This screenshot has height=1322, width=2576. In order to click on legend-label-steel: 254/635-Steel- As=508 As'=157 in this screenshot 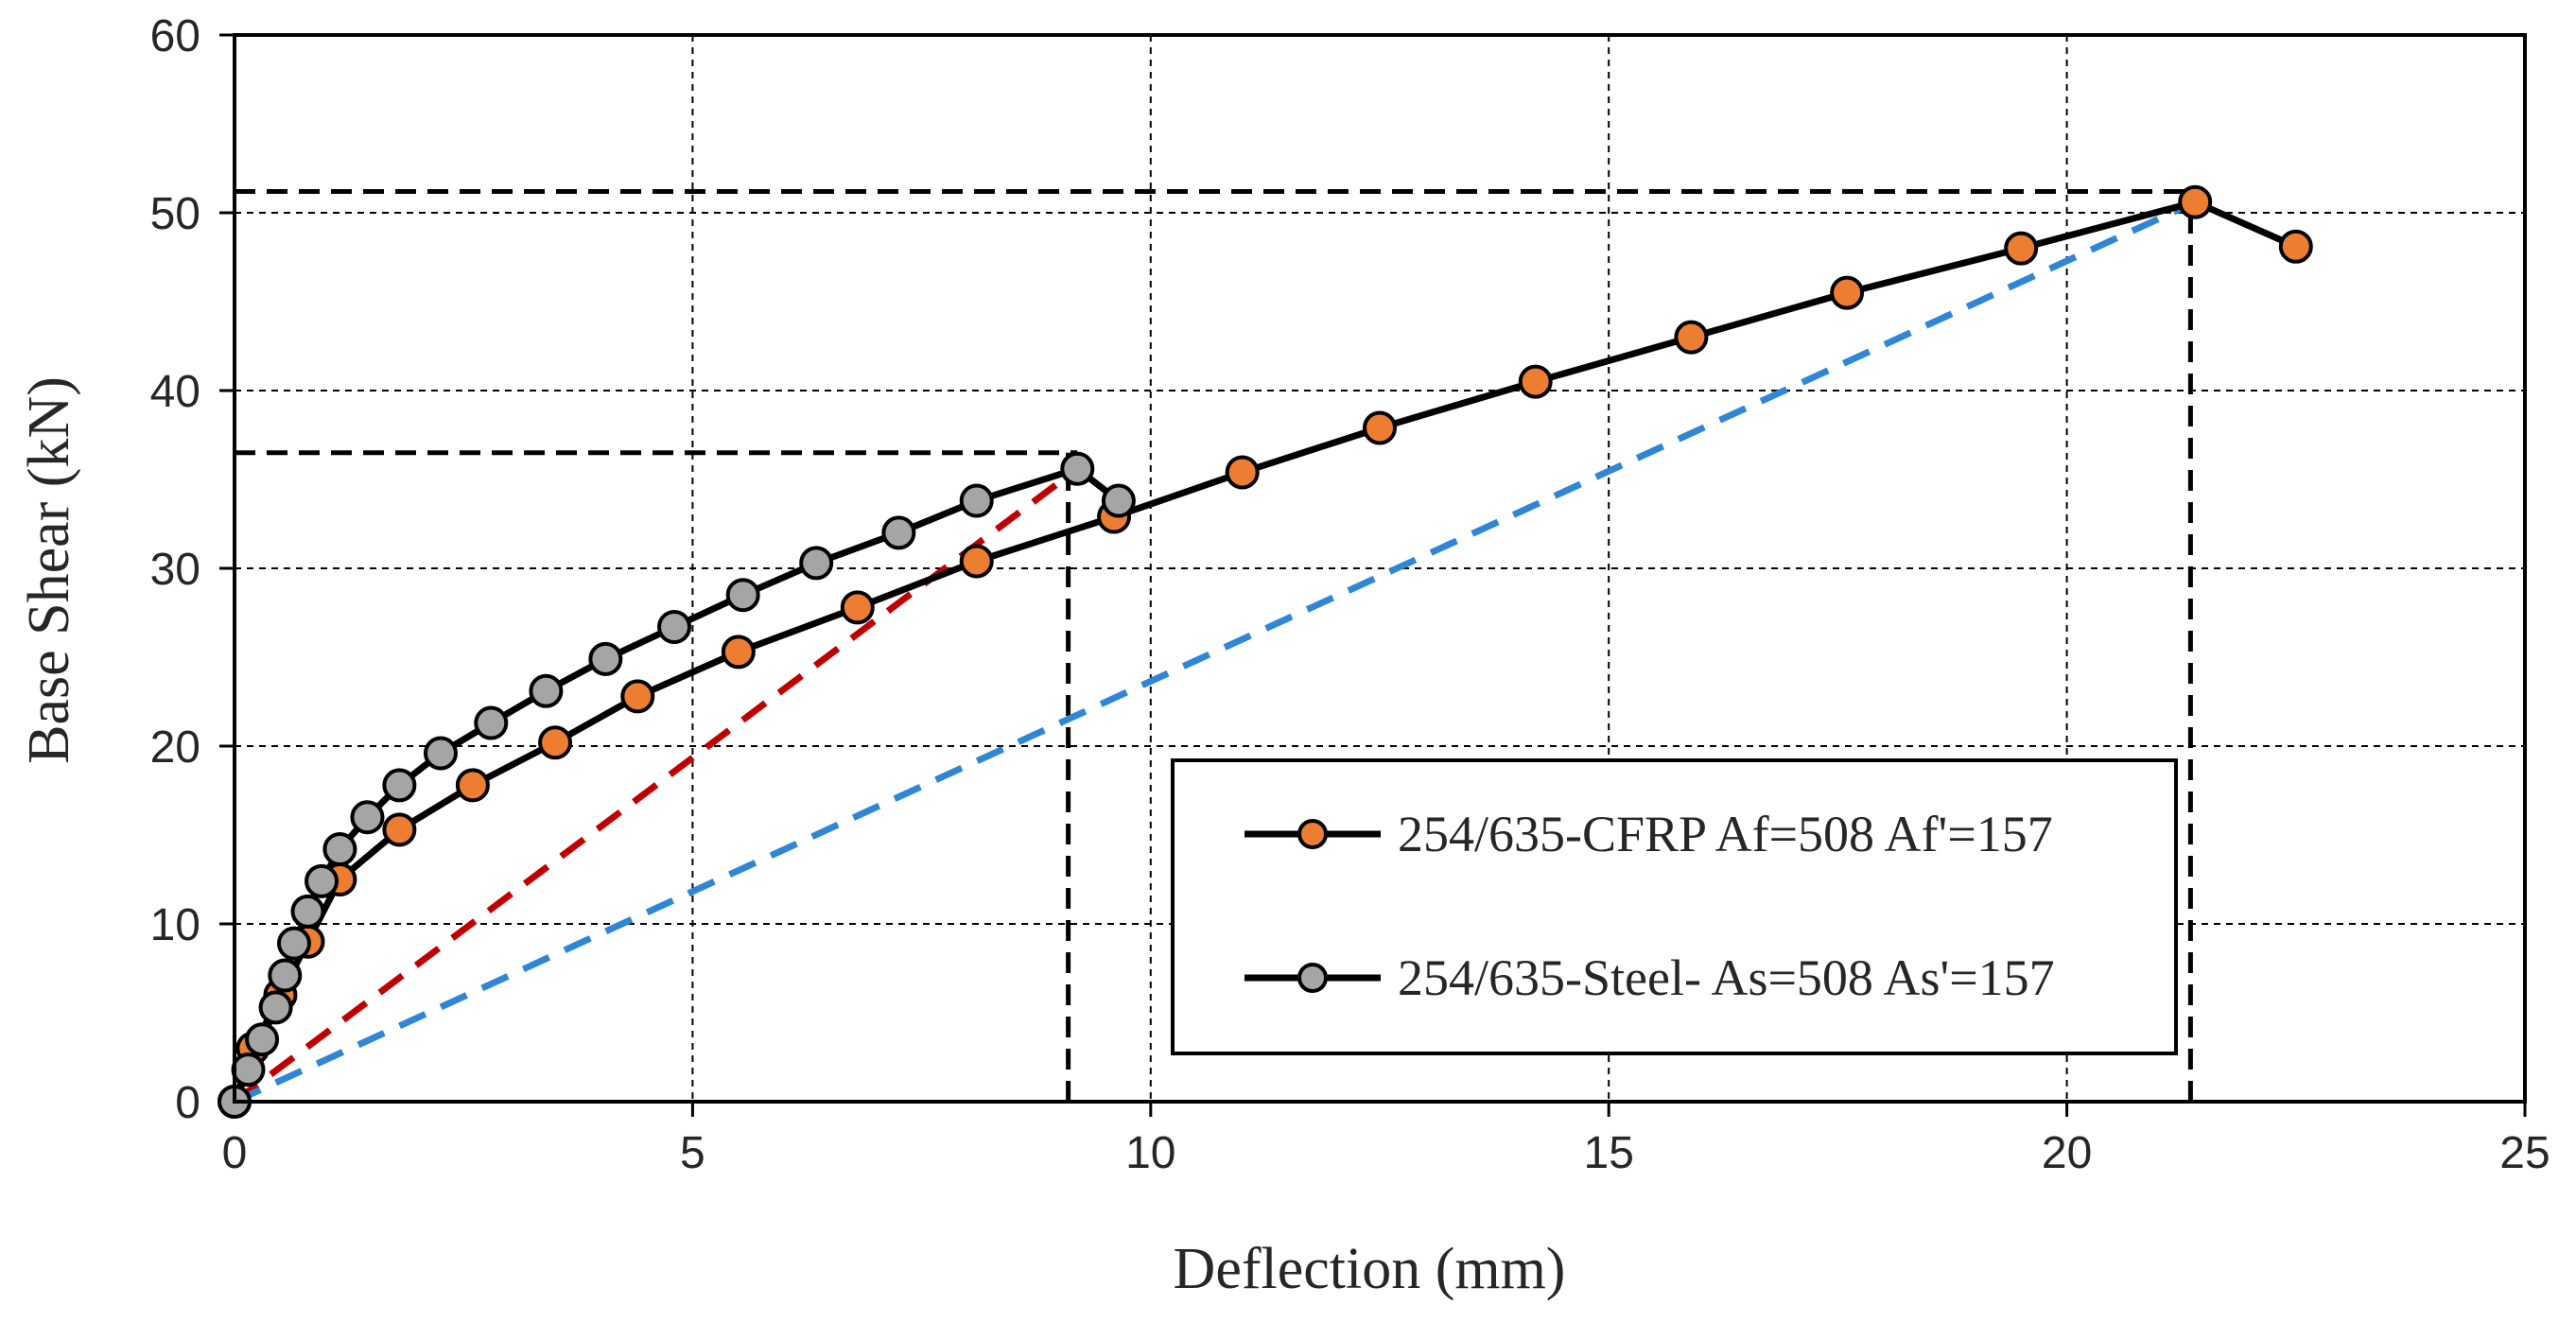, I will do `click(1726, 977)`.